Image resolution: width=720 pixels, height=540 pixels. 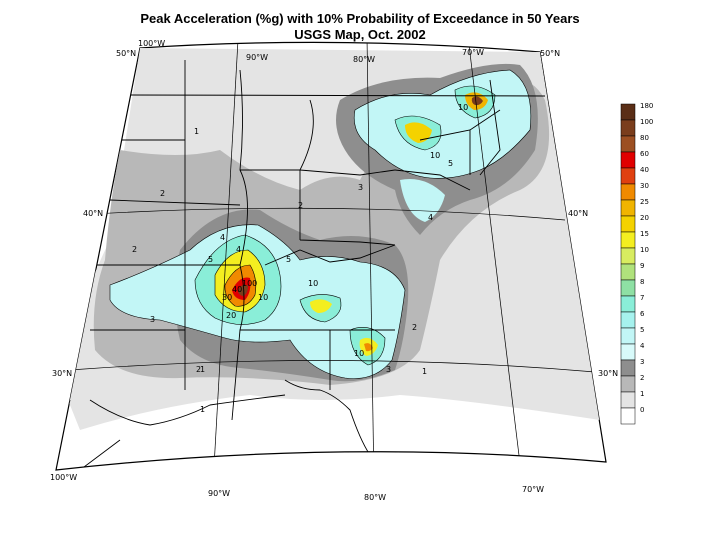 I want to click on label-lon-bottom-90: 90°W, so click(x=219, y=493).